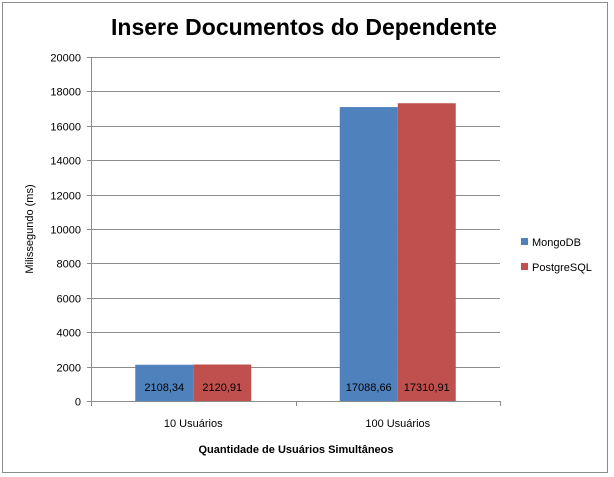  What do you see at coordinates (556, 243) in the screenshot?
I see `legend-label: MongoDB` at bounding box center [556, 243].